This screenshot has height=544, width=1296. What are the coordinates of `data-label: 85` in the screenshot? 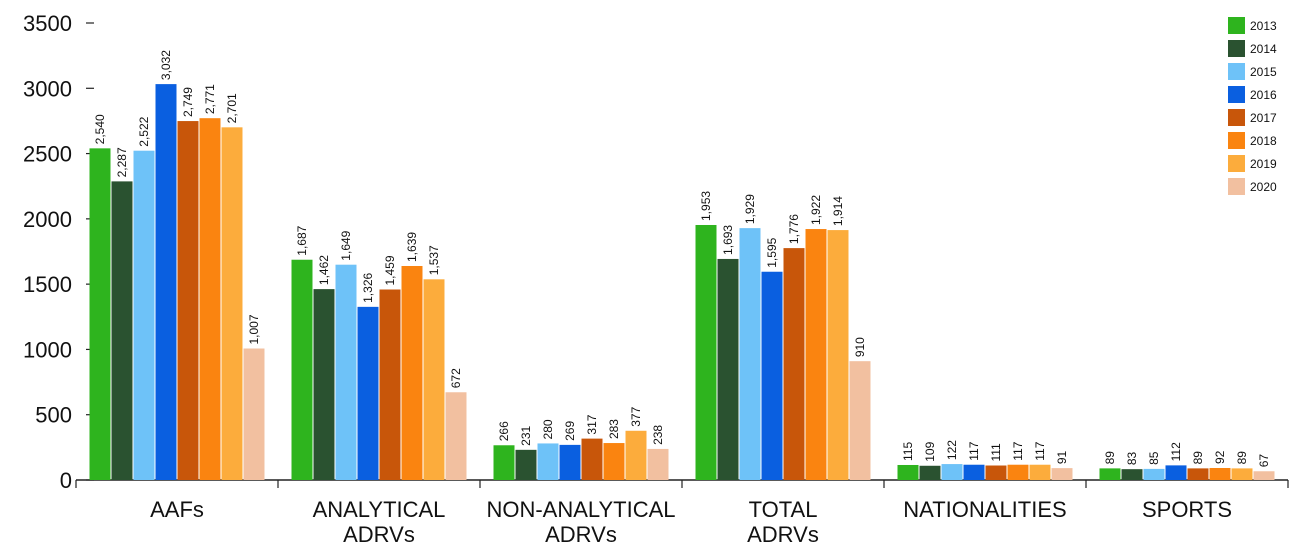 It's located at (1154, 458).